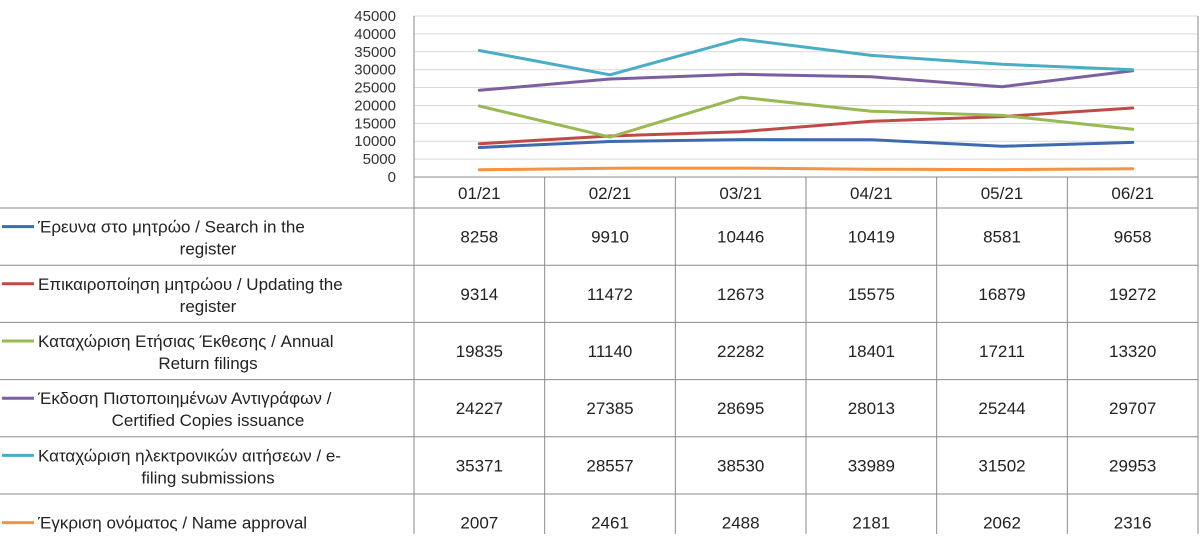  What do you see at coordinates (740, 465) in the screenshot?
I see `data-cell: 38530` at bounding box center [740, 465].